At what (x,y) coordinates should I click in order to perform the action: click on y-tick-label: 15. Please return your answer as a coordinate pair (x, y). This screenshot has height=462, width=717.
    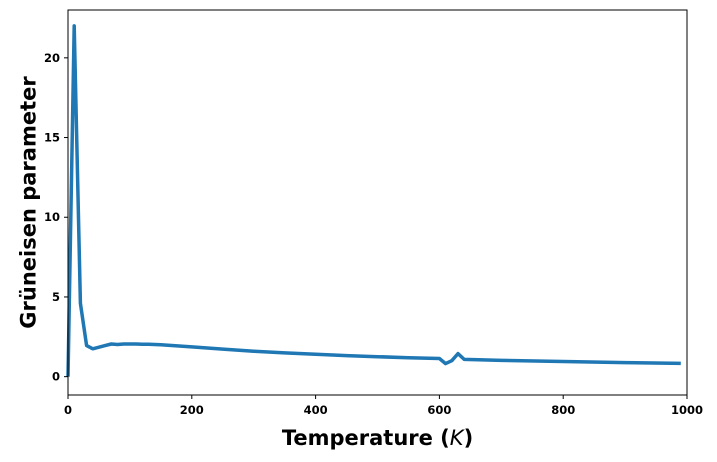
    Looking at the image, I should click on (52, 138).